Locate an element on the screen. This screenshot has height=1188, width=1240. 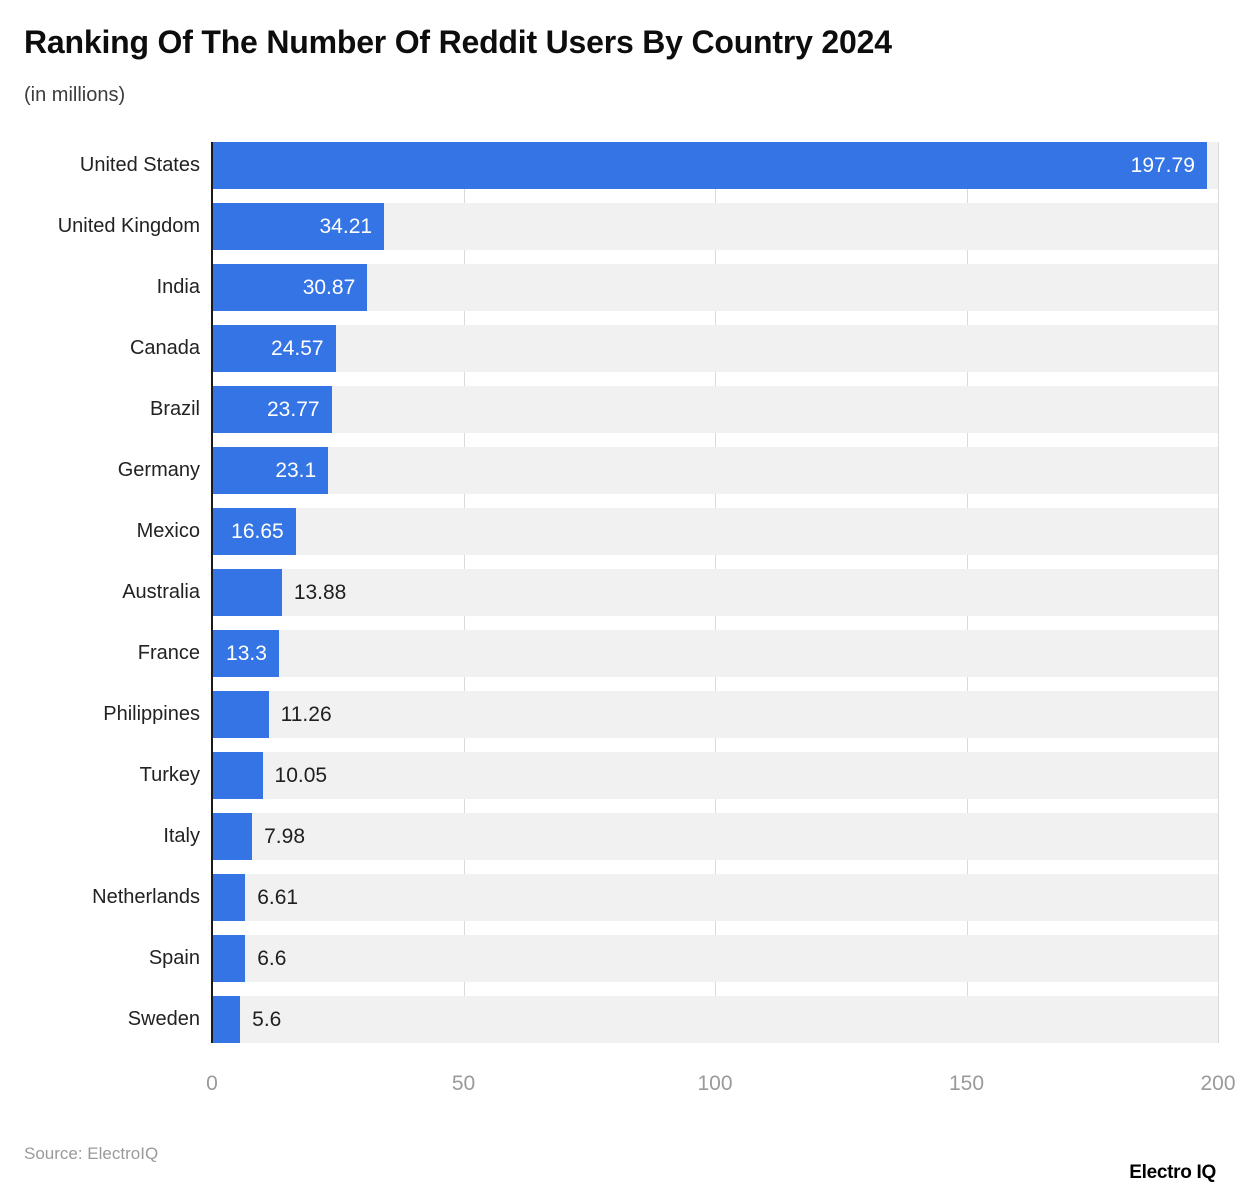
bar-value-label: 197.79 is located at coordinates (1162, 165).